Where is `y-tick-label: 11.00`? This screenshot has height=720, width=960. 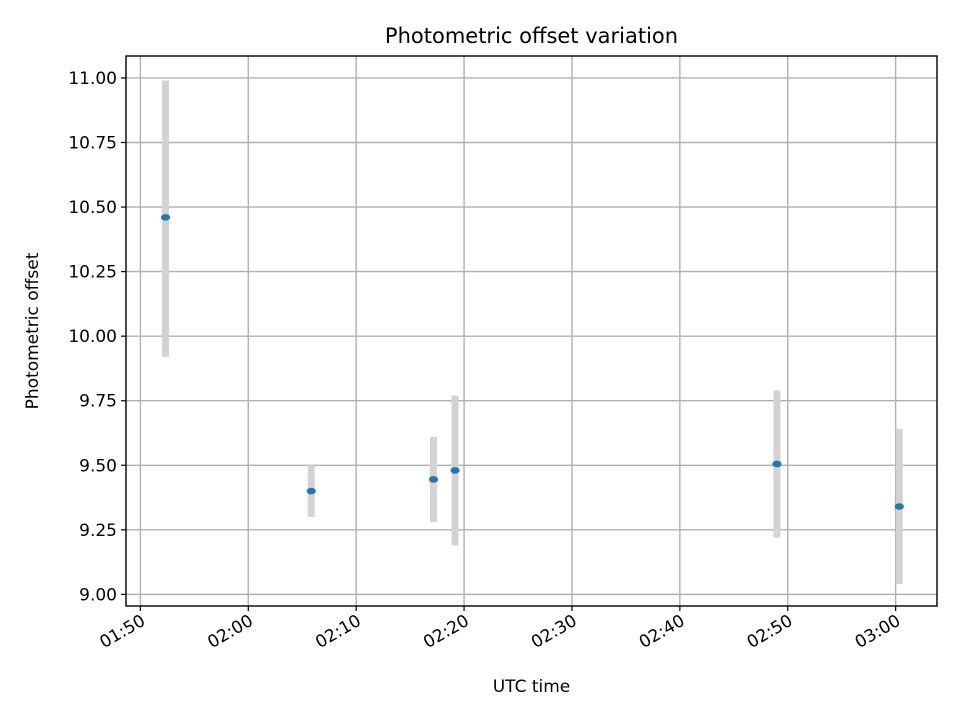 y-tick-label: 11.00 is located at coordinates (92, 79).